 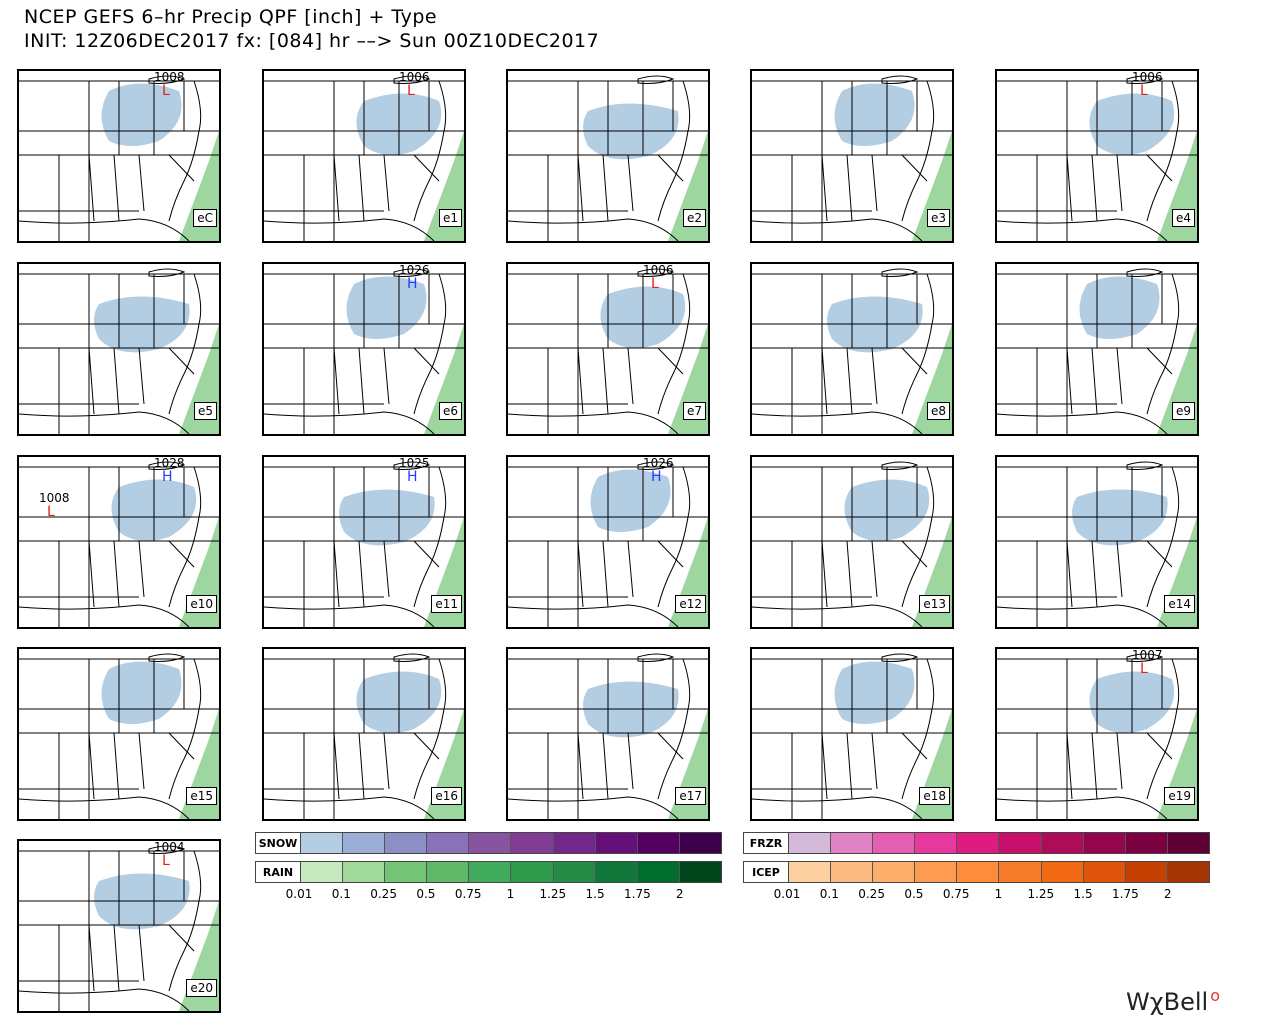 I want to click on legend-tick-label: 0.1, so click(x=829, y=894).